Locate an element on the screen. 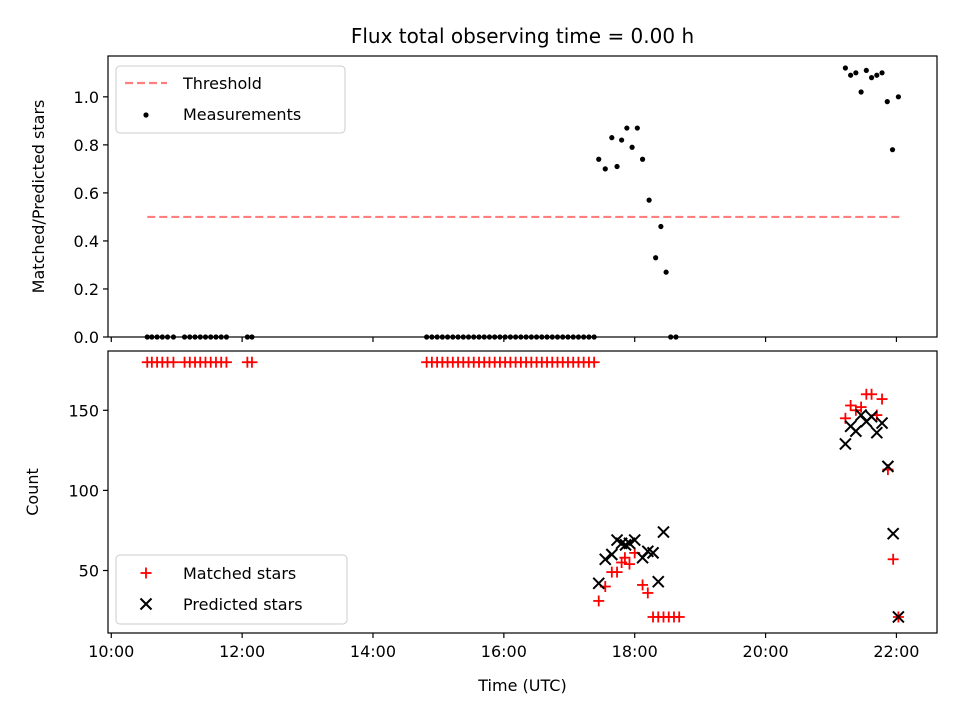  legend-matched-label: Matched stars is located at coordinates (239, 573).